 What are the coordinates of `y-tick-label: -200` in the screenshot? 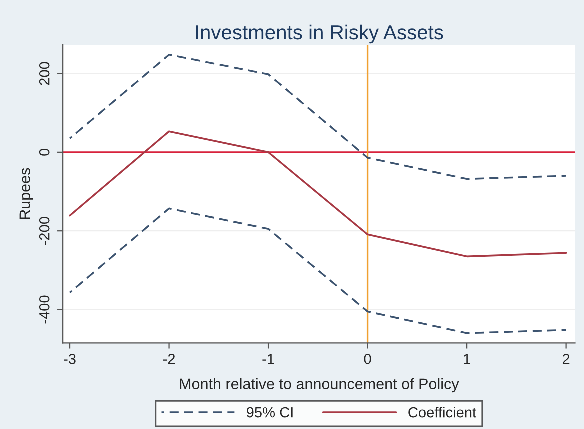 It's located at (44, 231).